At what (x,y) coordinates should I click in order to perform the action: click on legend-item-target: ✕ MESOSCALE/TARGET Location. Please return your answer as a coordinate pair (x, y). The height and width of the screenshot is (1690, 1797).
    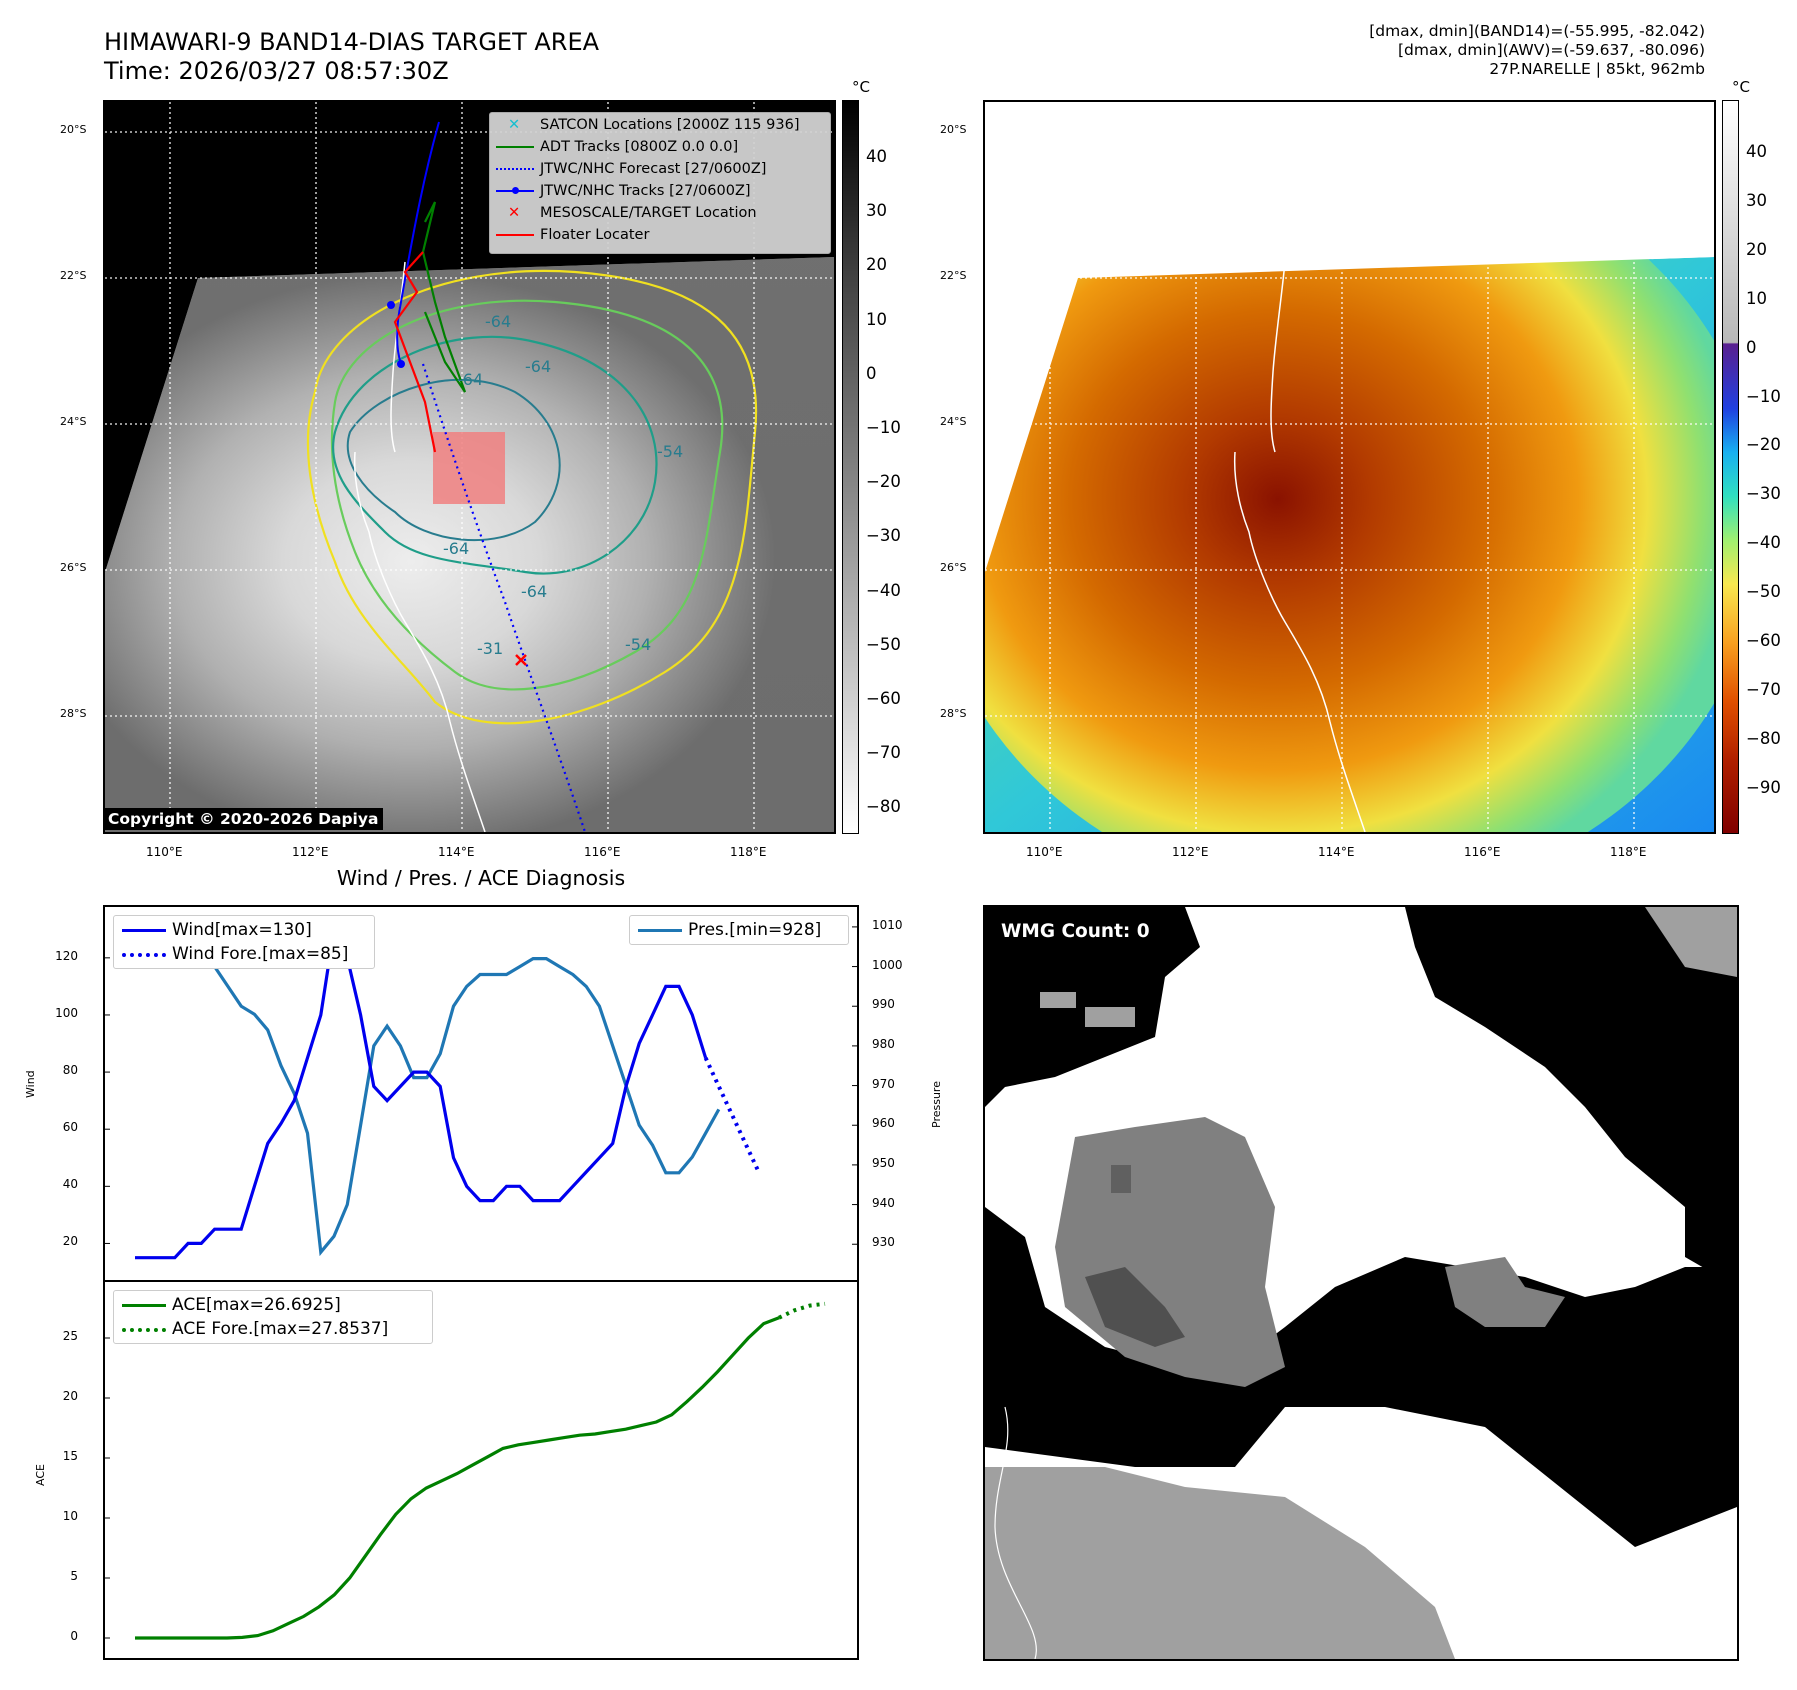
    Looking at the image, I should click on (626, 213).